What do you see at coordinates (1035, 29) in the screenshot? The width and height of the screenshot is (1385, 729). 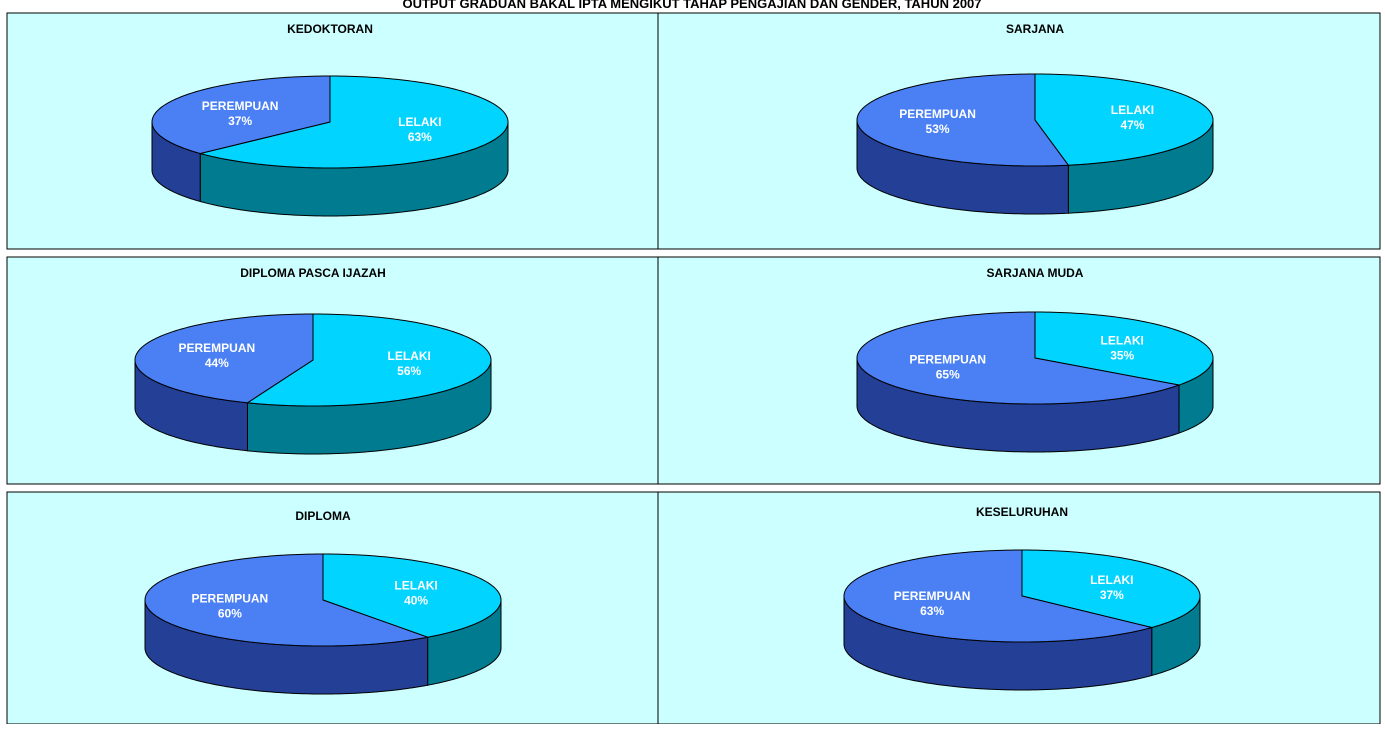 I see `chart-title: SARJANA` at bounding box center [1035, 29].